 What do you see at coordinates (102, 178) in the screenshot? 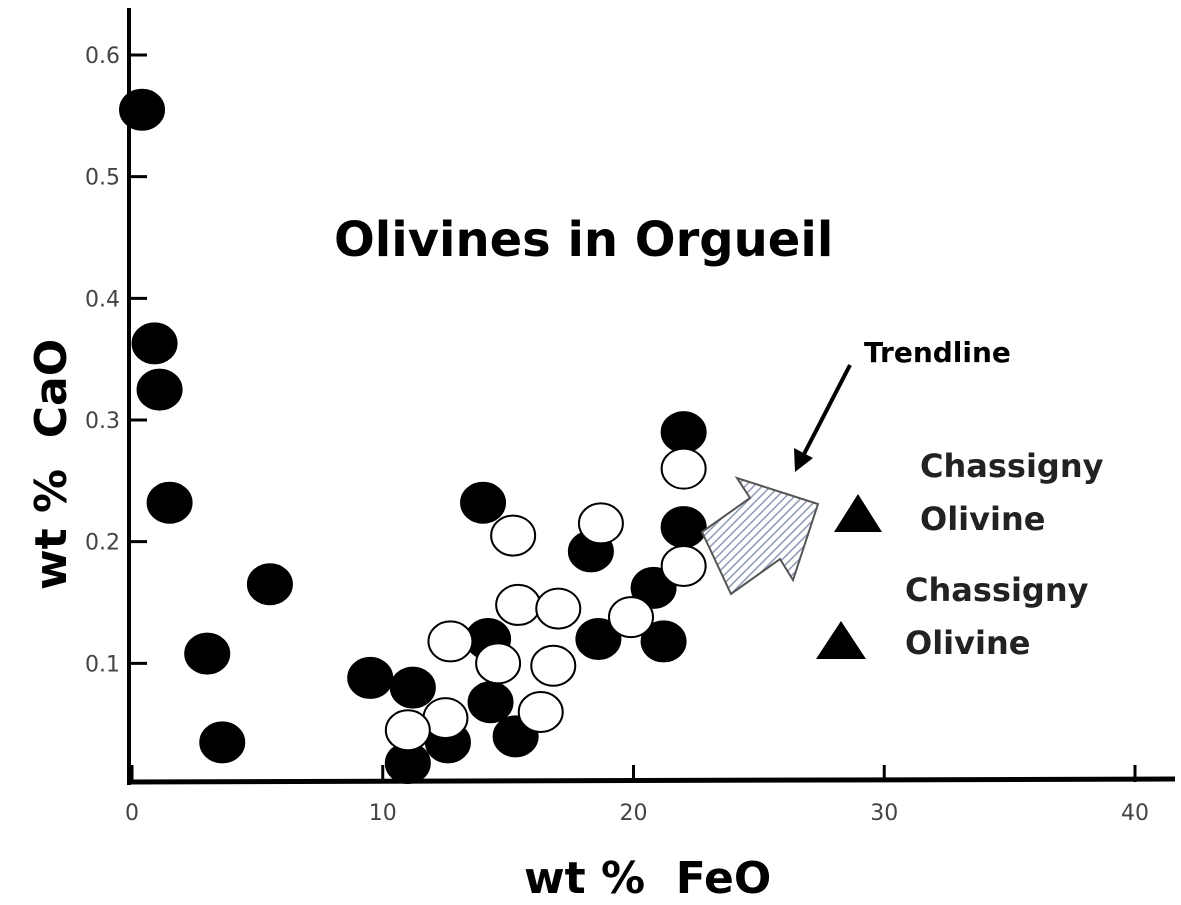
I see `y-tick-label: 0.5` at bounding box center [102, 178].